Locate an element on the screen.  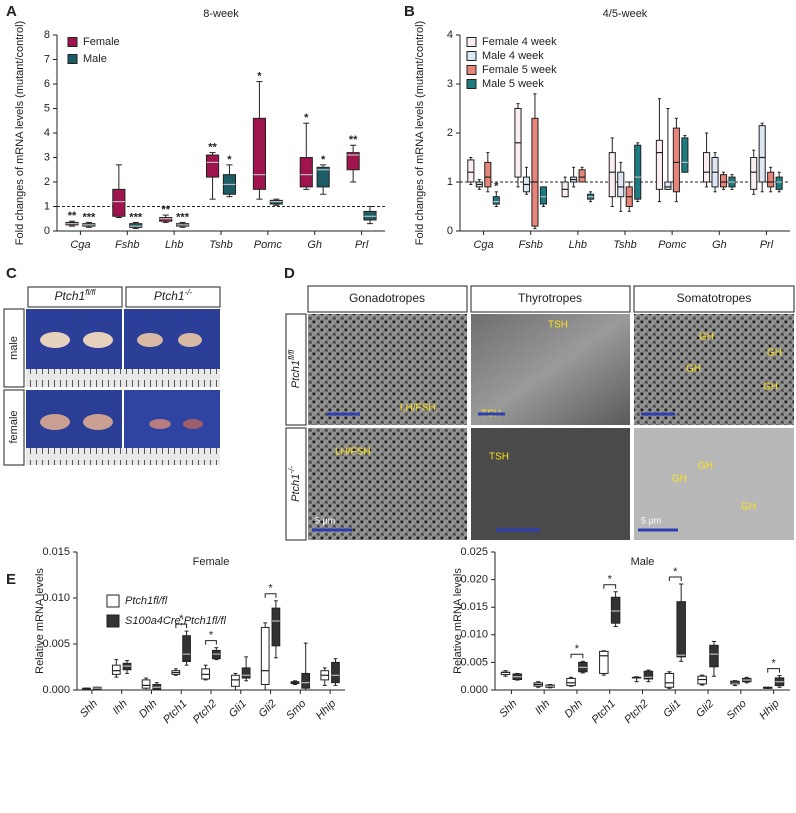
y-tick-label: 3 is located at coordinates (450, 84).